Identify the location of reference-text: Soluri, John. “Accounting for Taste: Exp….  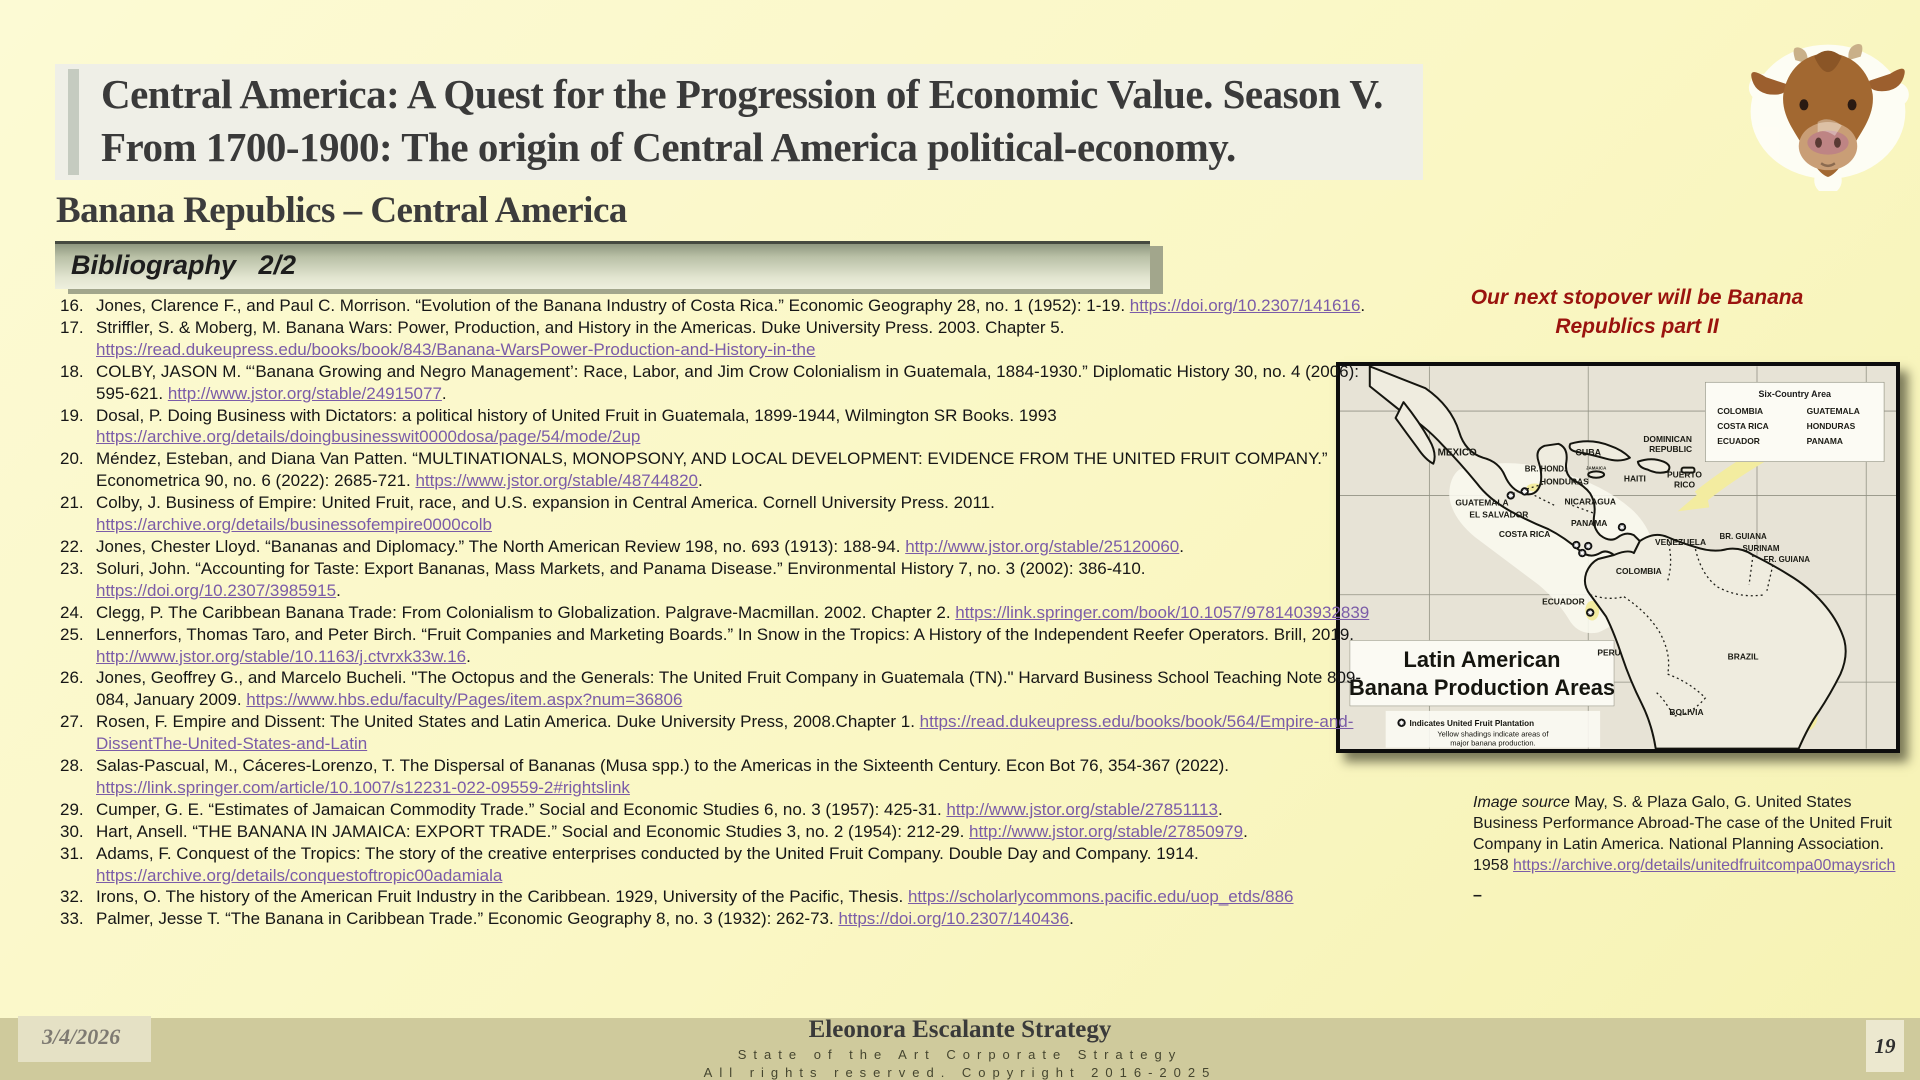
(621, 579).